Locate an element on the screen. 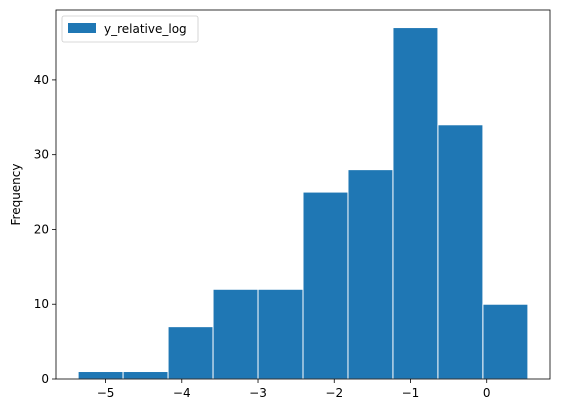  x-tick-label: −5 is located at coordinates (106, 393).